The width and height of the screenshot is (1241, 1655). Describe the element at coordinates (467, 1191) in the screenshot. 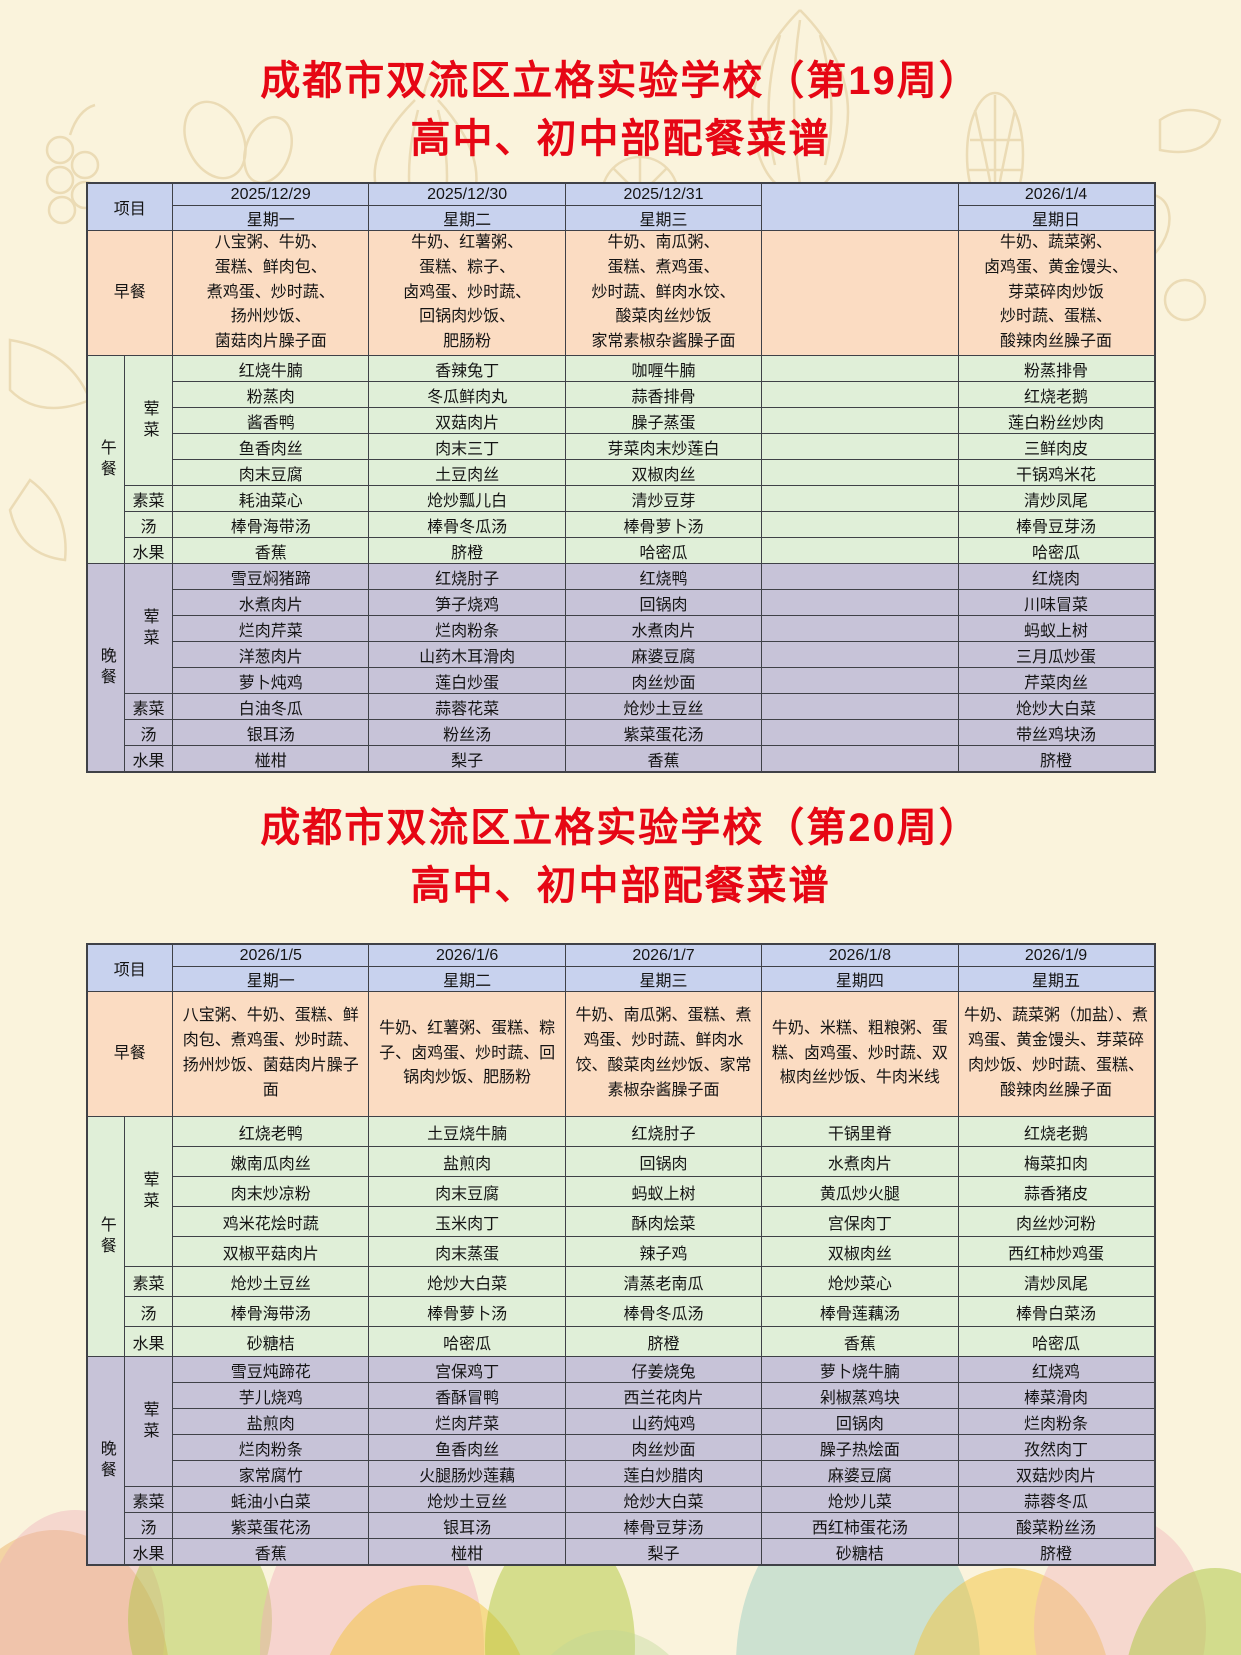

I see `menu-cell: 肉末豆腐` at that location.